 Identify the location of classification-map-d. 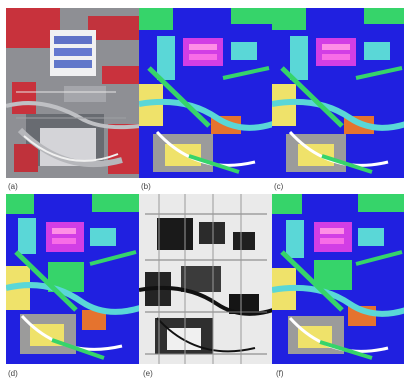
(73, 279).